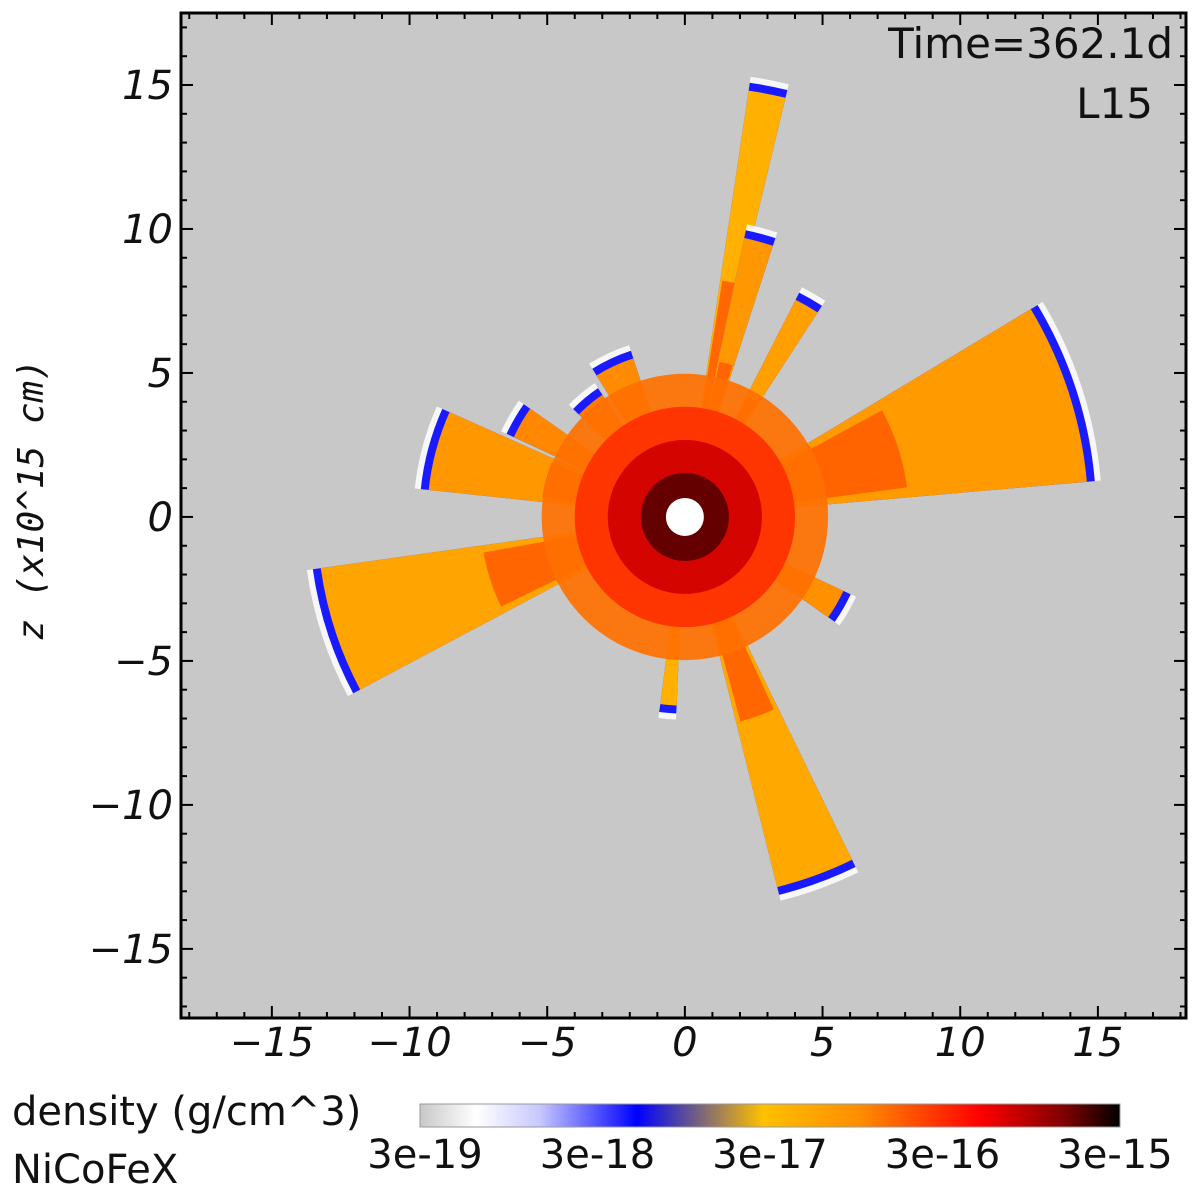 Image resolution: width=1200 pixels, height=1200 pixels. What do you see at coordinates (1030, 43) in the screenshot?
I see `time-annotation: Time=362.1d` at bounding box center [1030, 43].